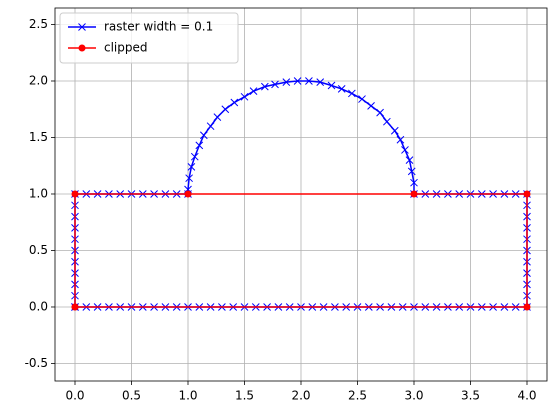 The height and width of the screenshot is (417, 559). What do you see at coordinates (158, 27) in the screenshot?
I see `legend-label: raster width = 0.1` at bounding box center [158, 27].